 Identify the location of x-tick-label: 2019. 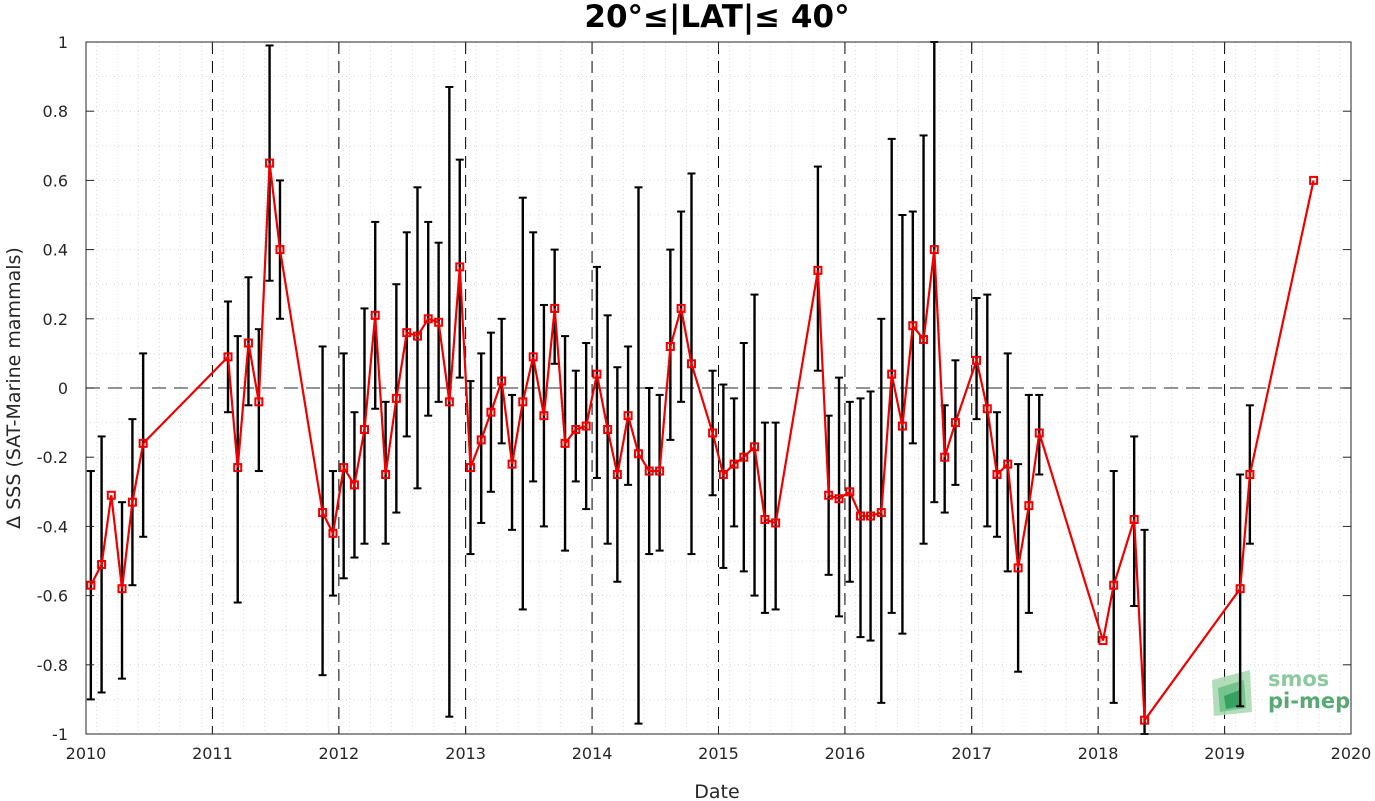
(1224, 753).